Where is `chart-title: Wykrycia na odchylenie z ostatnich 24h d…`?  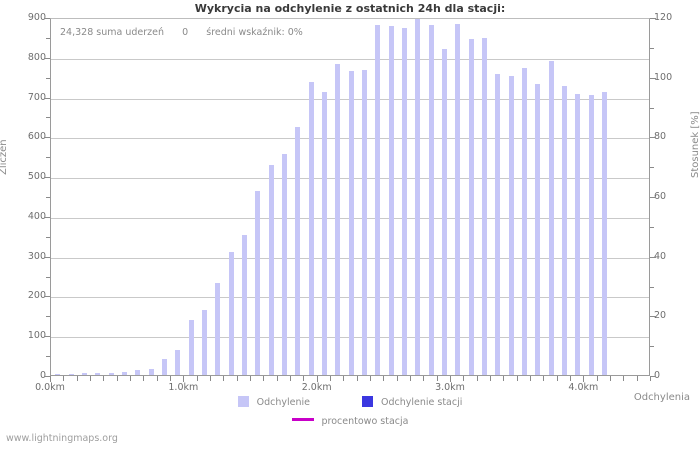 chart-title: Wykrycia na odchylenie z ostatnich 24h d… is located at coordinates (350, 8).